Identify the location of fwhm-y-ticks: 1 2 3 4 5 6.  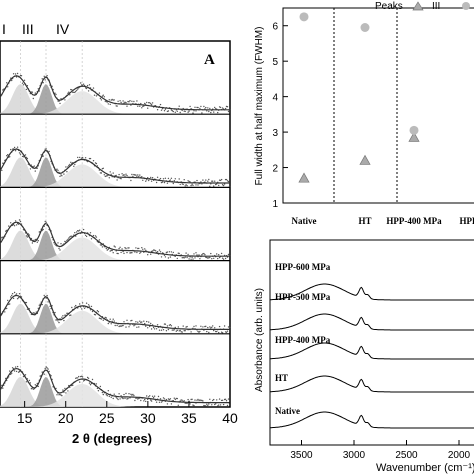
(280, 116).